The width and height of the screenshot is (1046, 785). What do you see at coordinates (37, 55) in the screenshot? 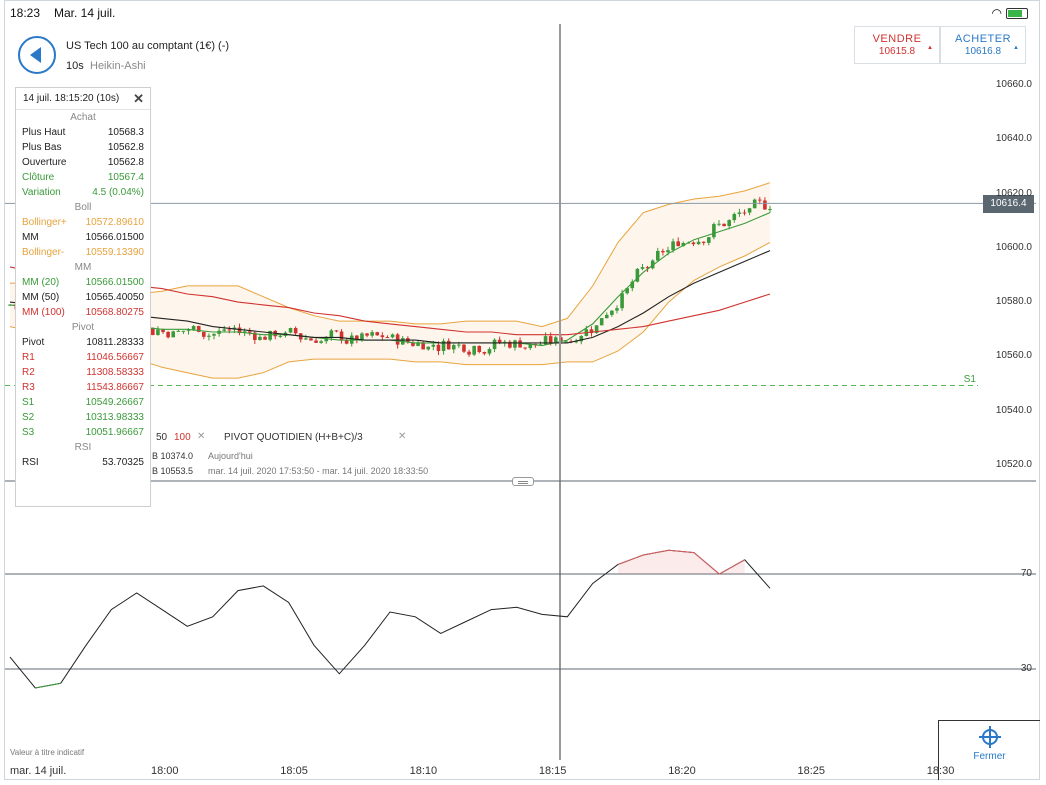
I see `back-button` at bounding box center [37, 55].